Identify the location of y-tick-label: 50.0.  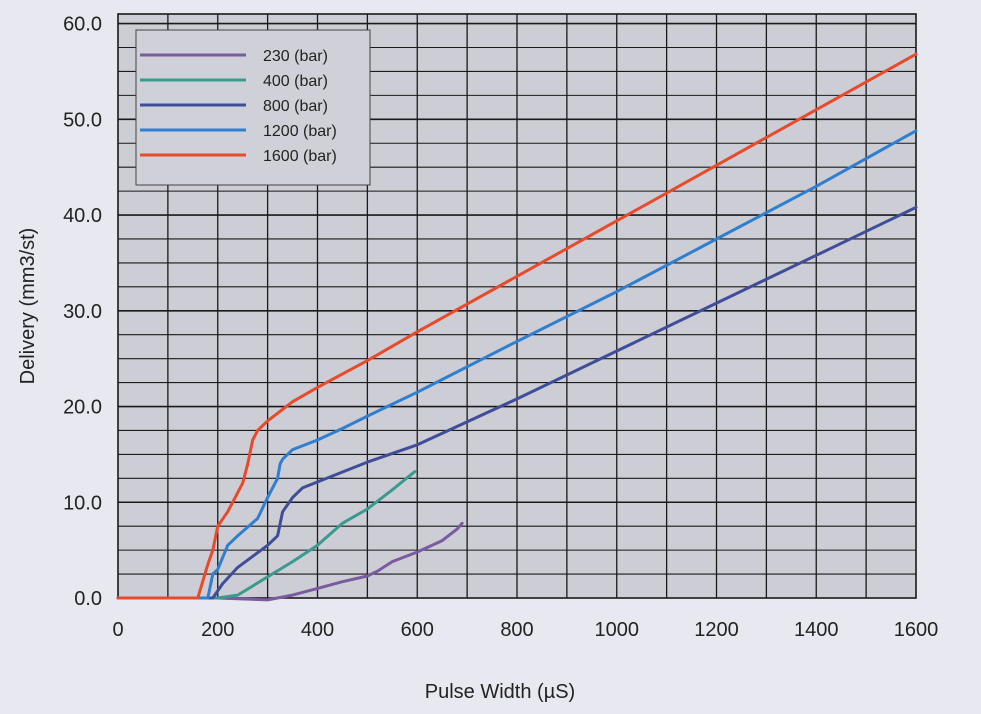
(82, 120).